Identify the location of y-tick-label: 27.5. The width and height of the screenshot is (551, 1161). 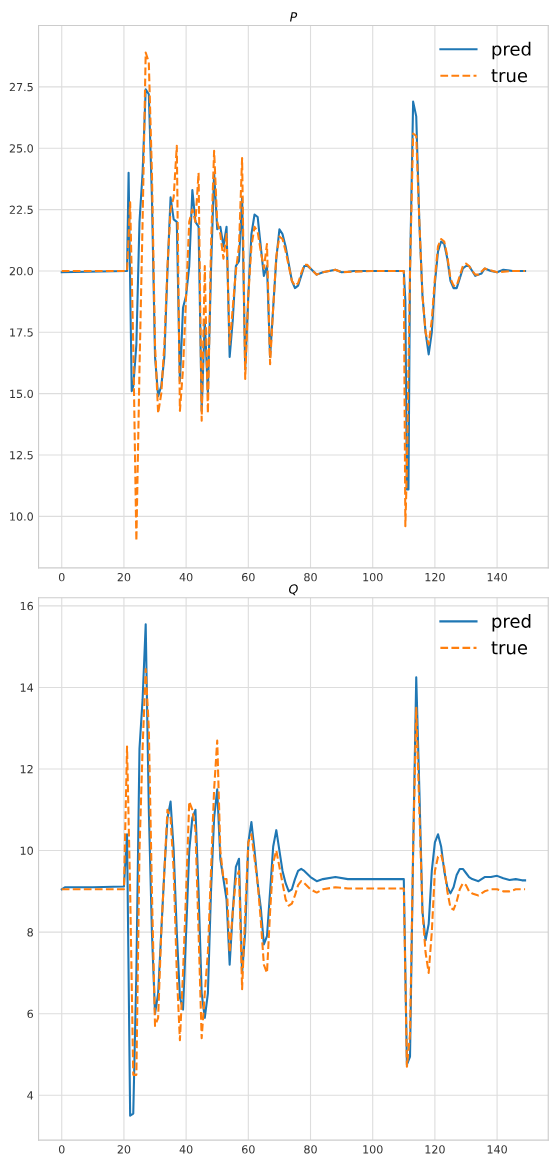
(21, 87).